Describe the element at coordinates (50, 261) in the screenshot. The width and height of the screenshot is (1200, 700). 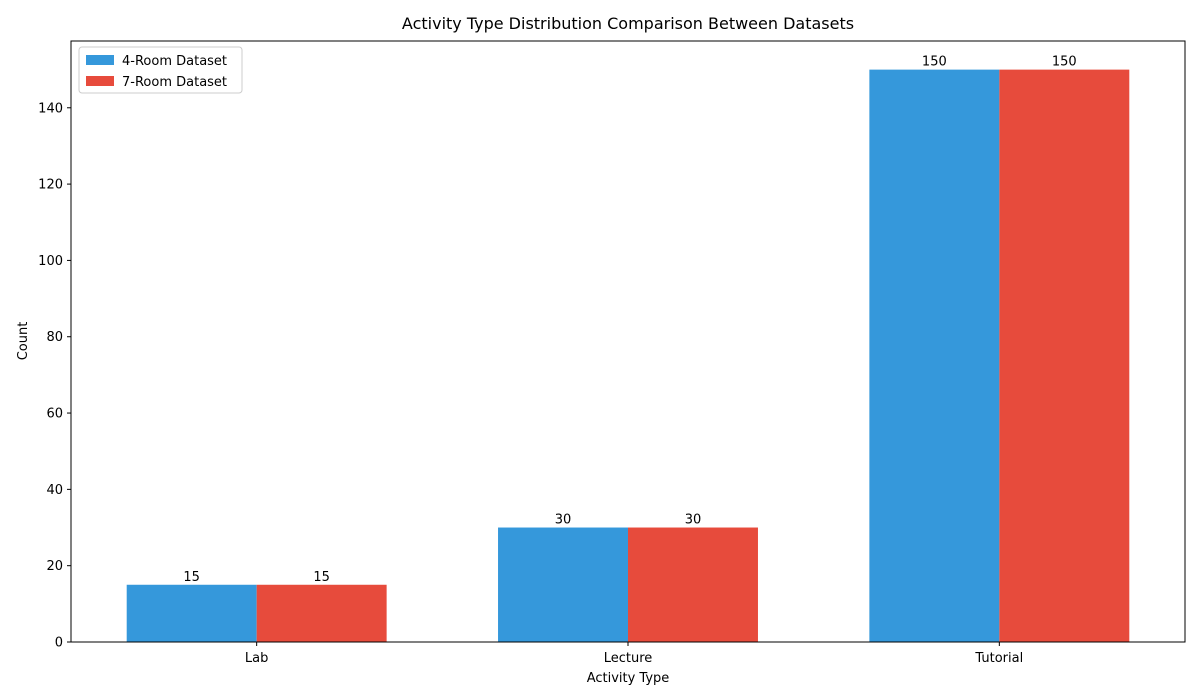
I see `y-tick-label: 100` at that location.